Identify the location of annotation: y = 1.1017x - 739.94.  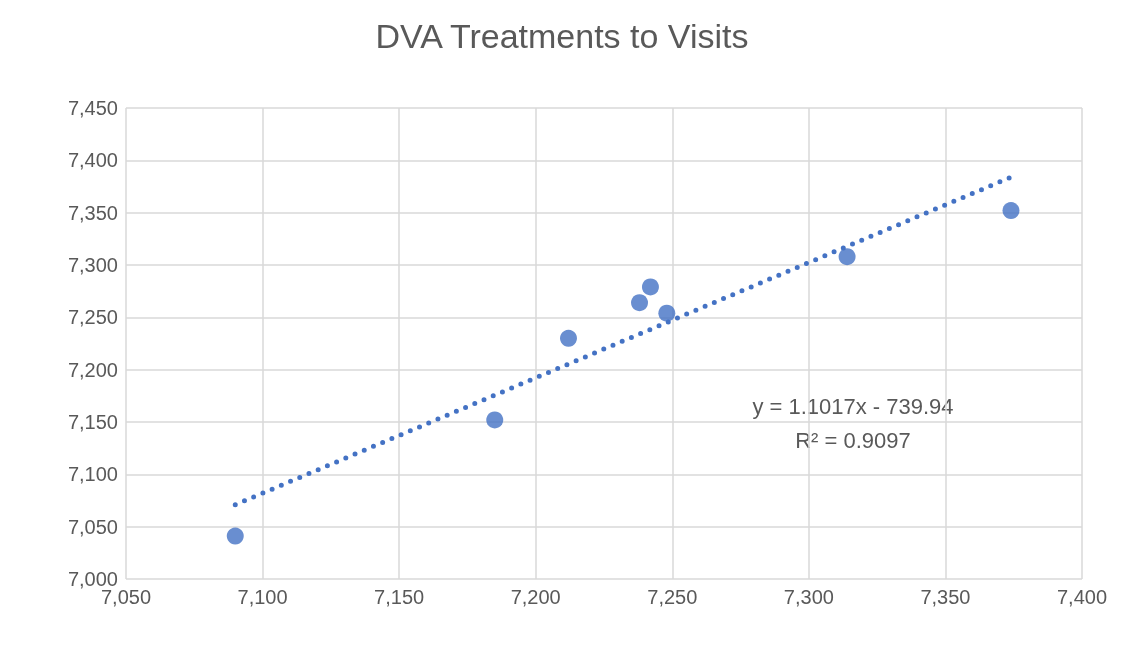
(853, 406).